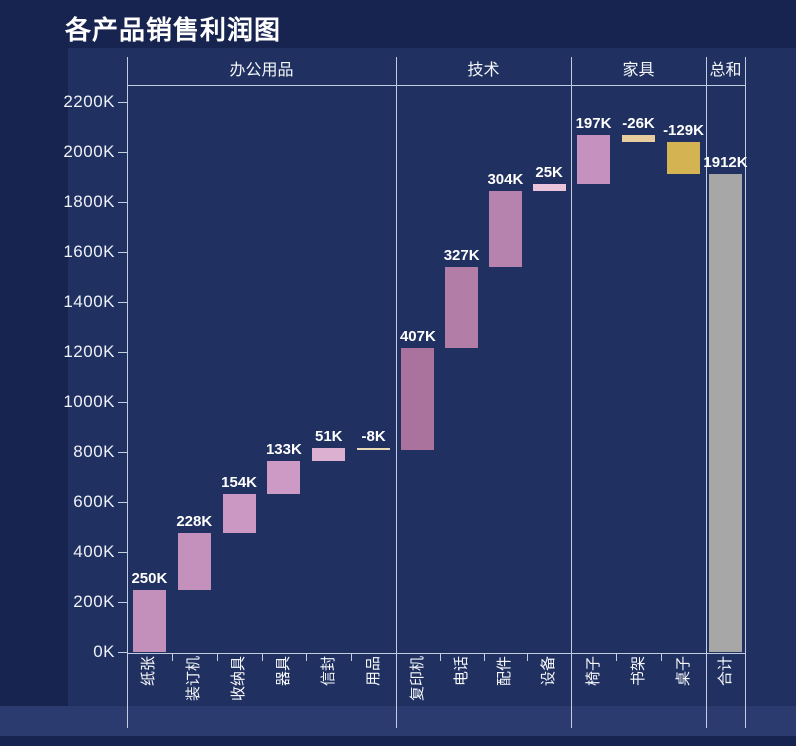 This screenshot has width=796, height=746. Describe the element at coordinates (725, 413) in the screenshot. I see `total-bar` at that location.